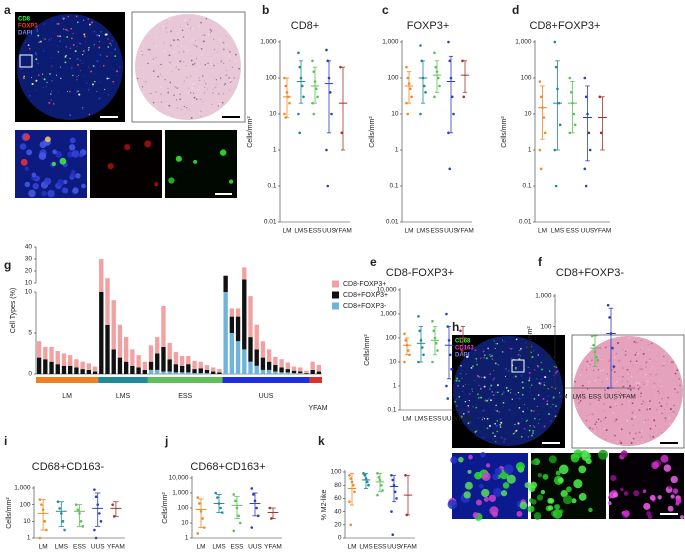  What do you see at coordinates (29, 283) in the screenshot?
I see `y-tick-label: 10` at bounding box center [29, 283].